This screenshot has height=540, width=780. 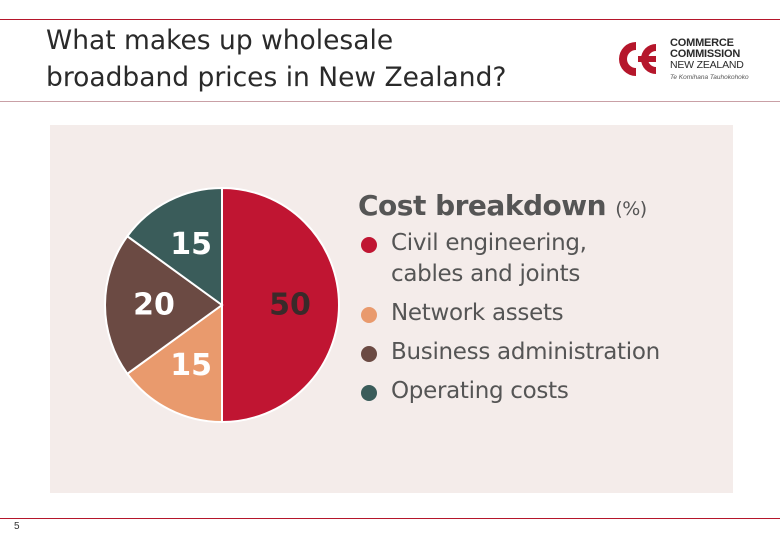 I want to click on legend-item-2: Business administration, so click(x=543, y=352).